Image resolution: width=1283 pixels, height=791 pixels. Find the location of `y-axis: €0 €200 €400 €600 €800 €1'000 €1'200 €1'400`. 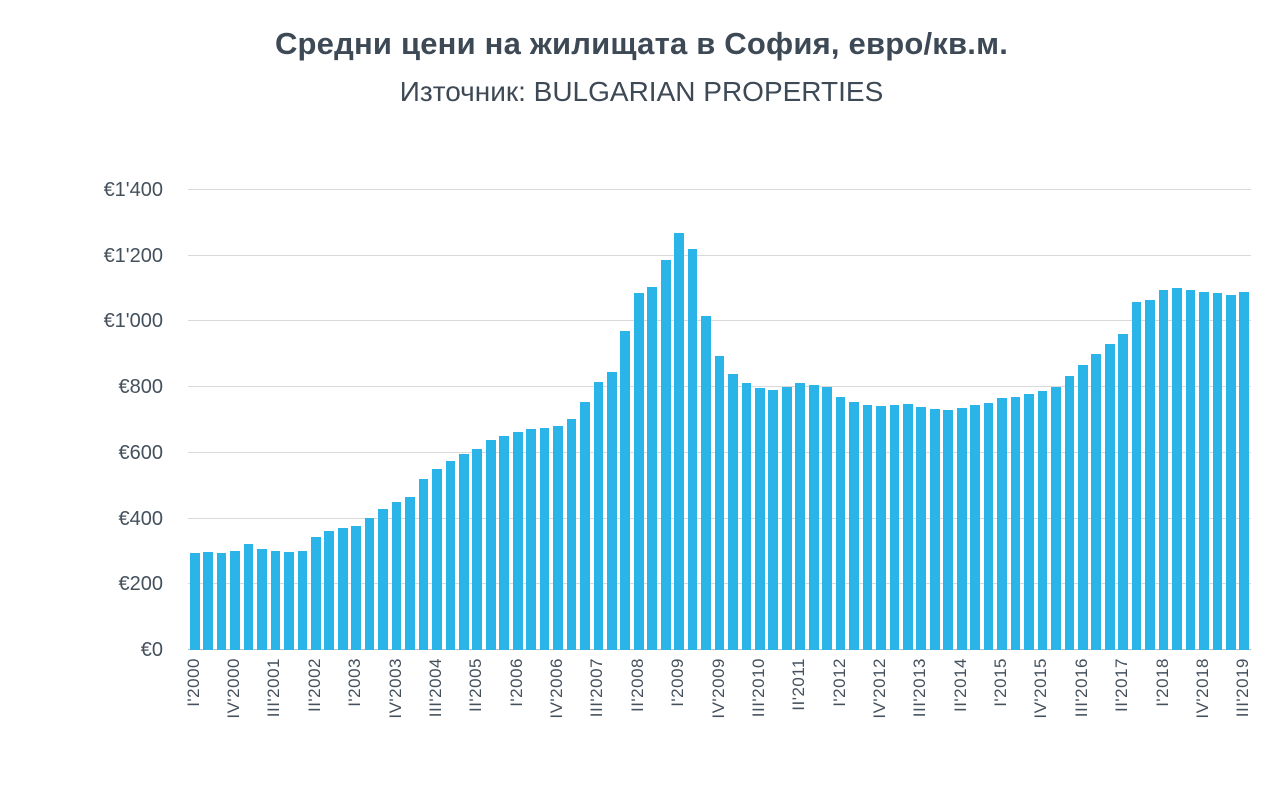

y-axis: €0 €200 €400 €600 €800 €1'000 €1'200 €1'400 is located at coordinates (102, 420).